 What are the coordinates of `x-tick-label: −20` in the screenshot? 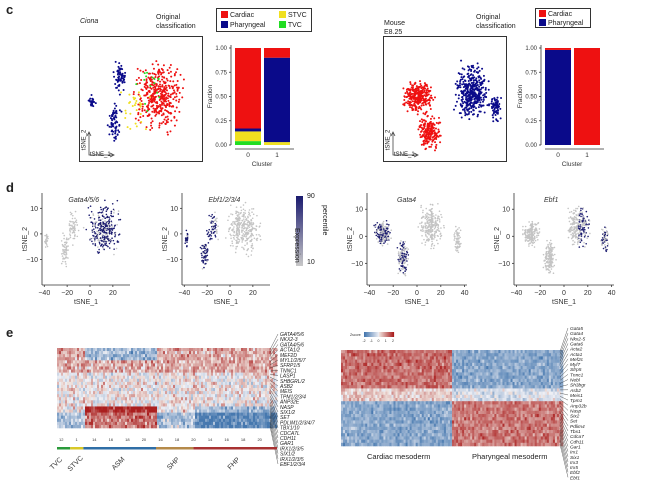 It's located at (393, 293).